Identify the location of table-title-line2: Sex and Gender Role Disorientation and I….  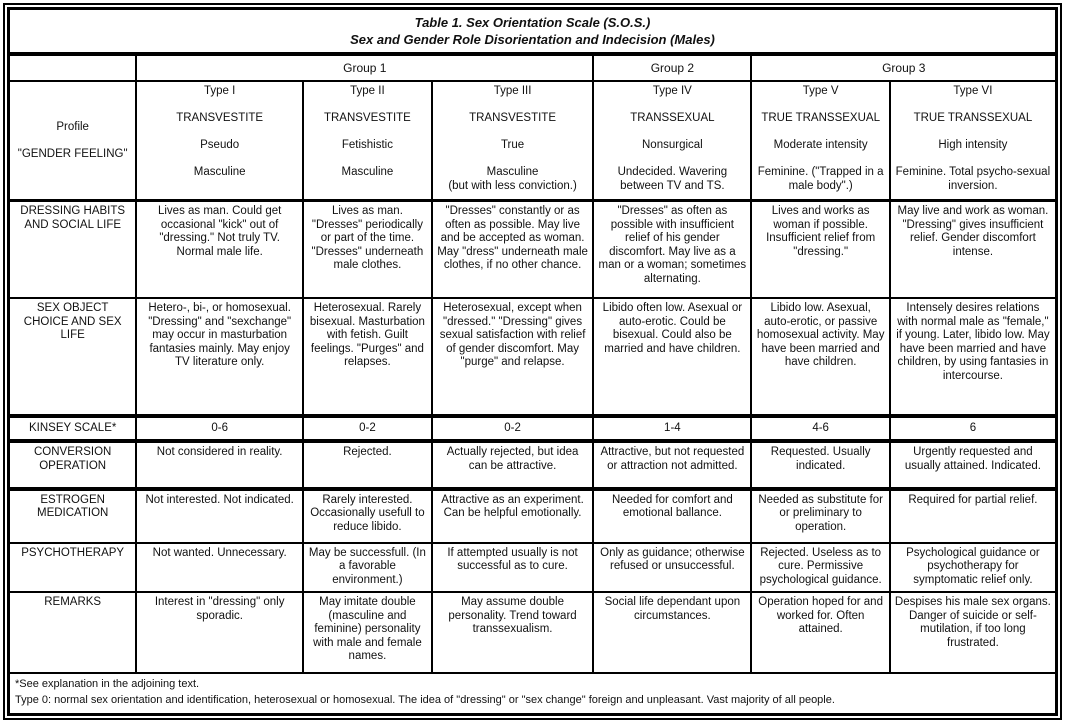
(532, 40).